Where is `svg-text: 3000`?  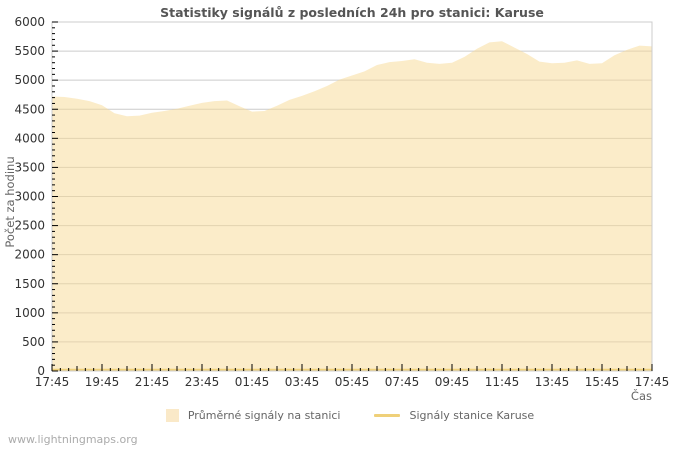
svg-text: 3000 is located at coordinates (29, 197).